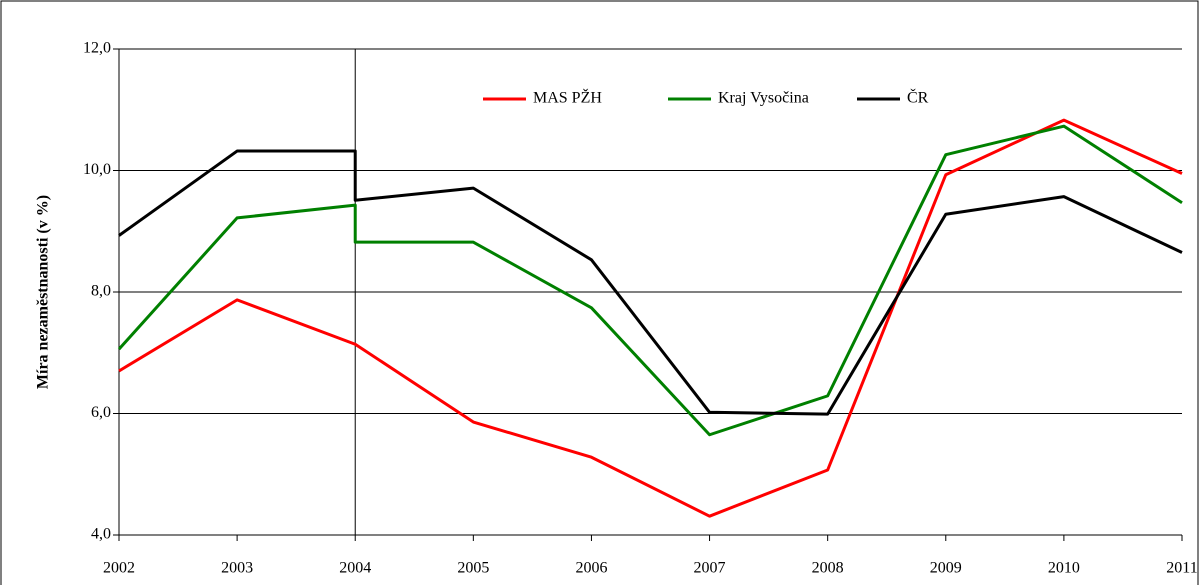 Image resolution: width=1200 pixels, height=585 pixels. I want to click on x-tick-label: 2011, so click(1181, 568).